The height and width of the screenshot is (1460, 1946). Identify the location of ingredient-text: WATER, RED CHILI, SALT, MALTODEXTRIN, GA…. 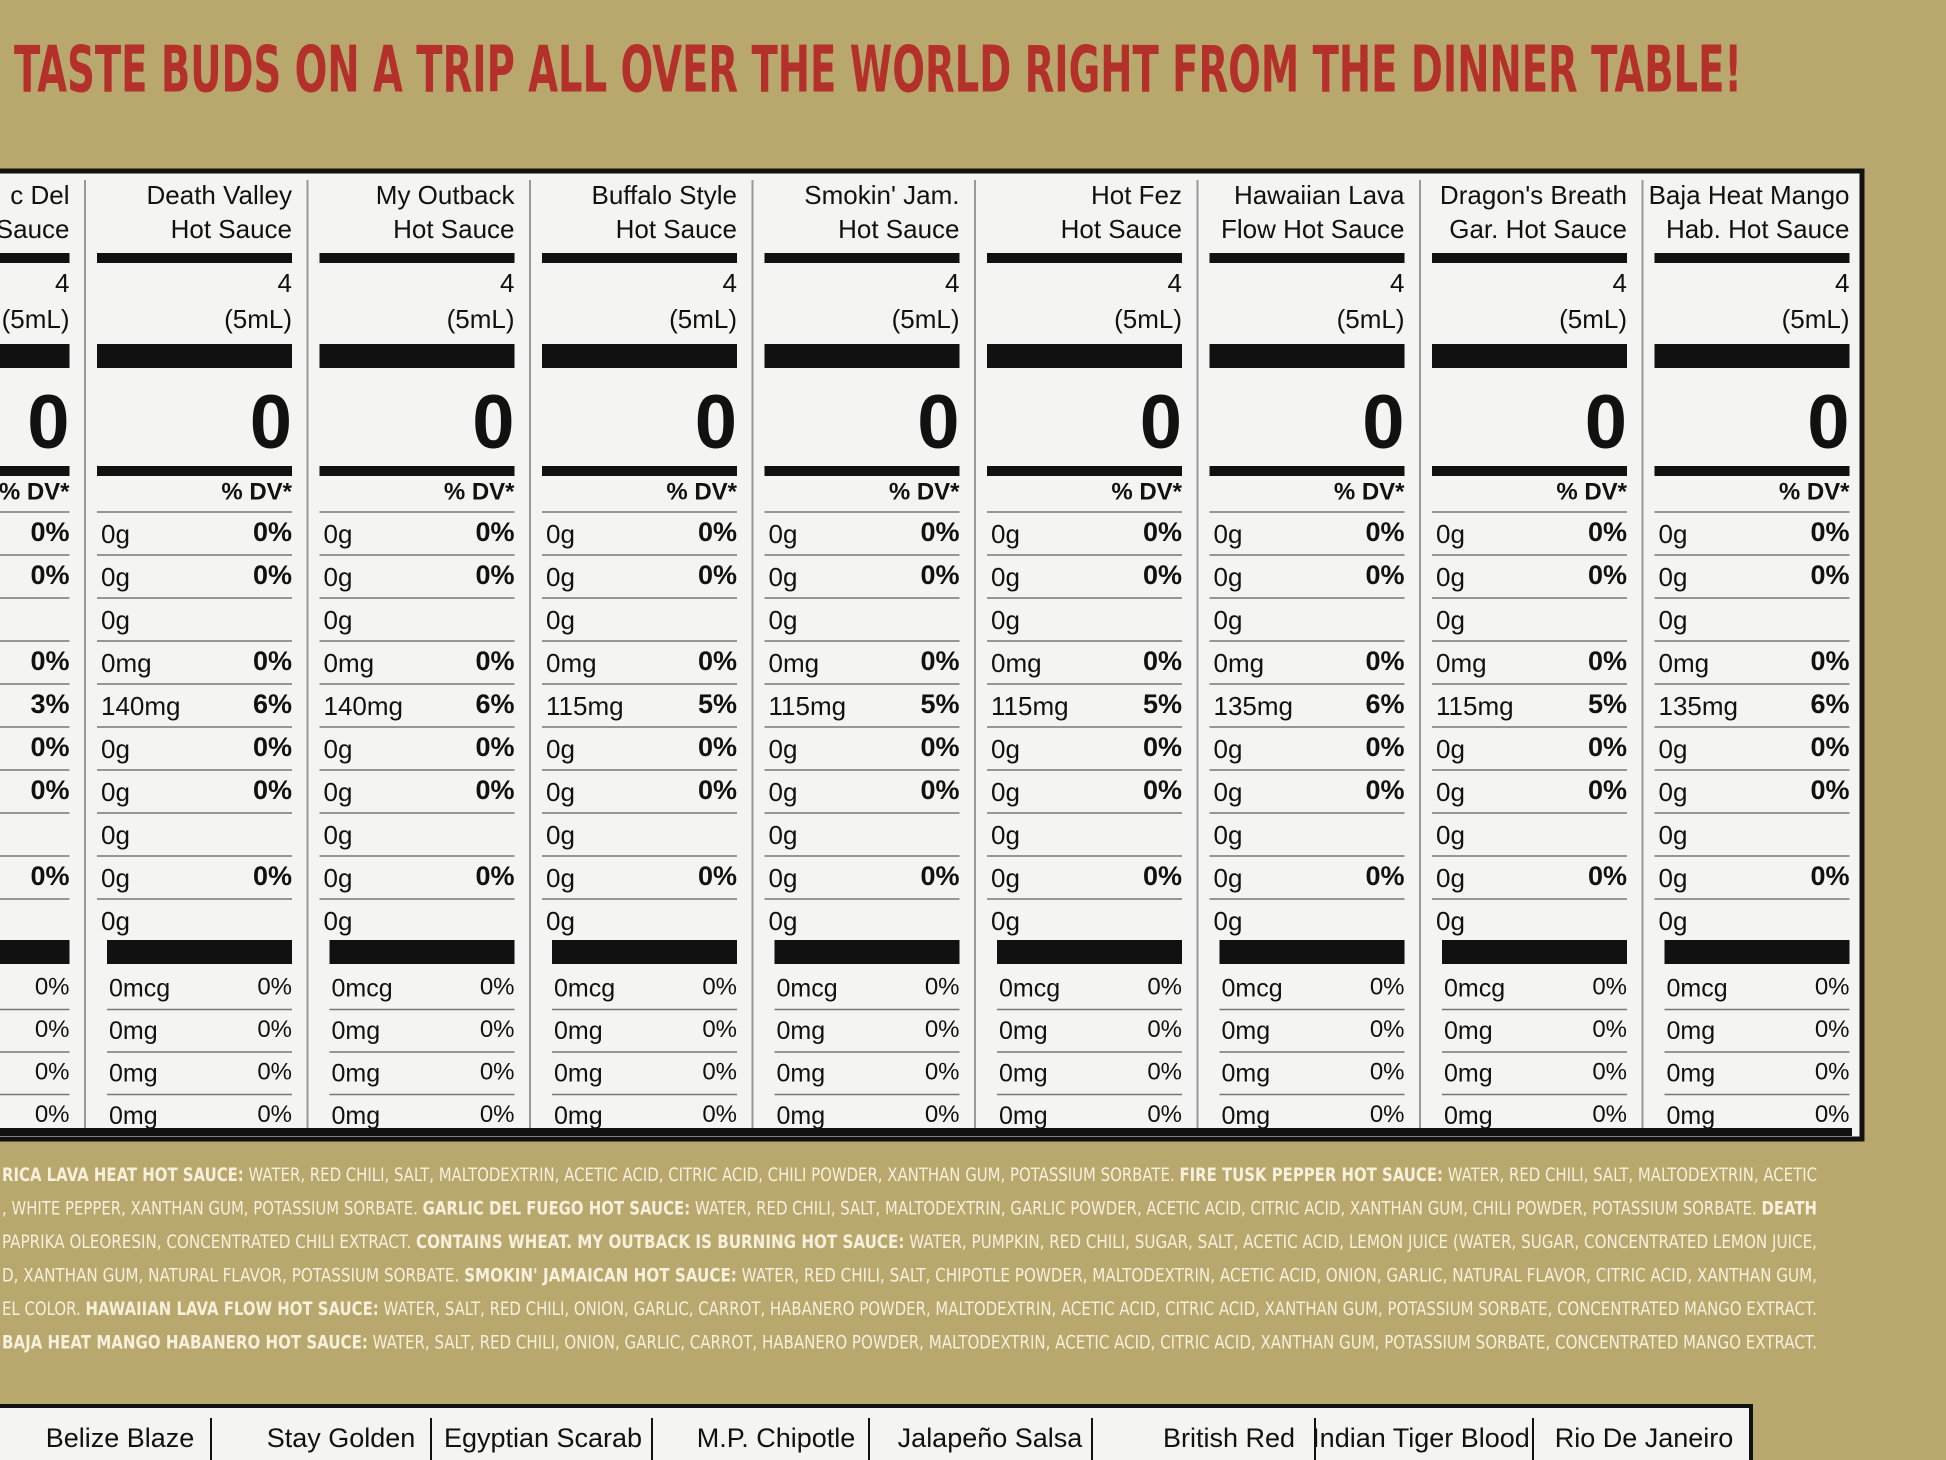
(1225, 1208).